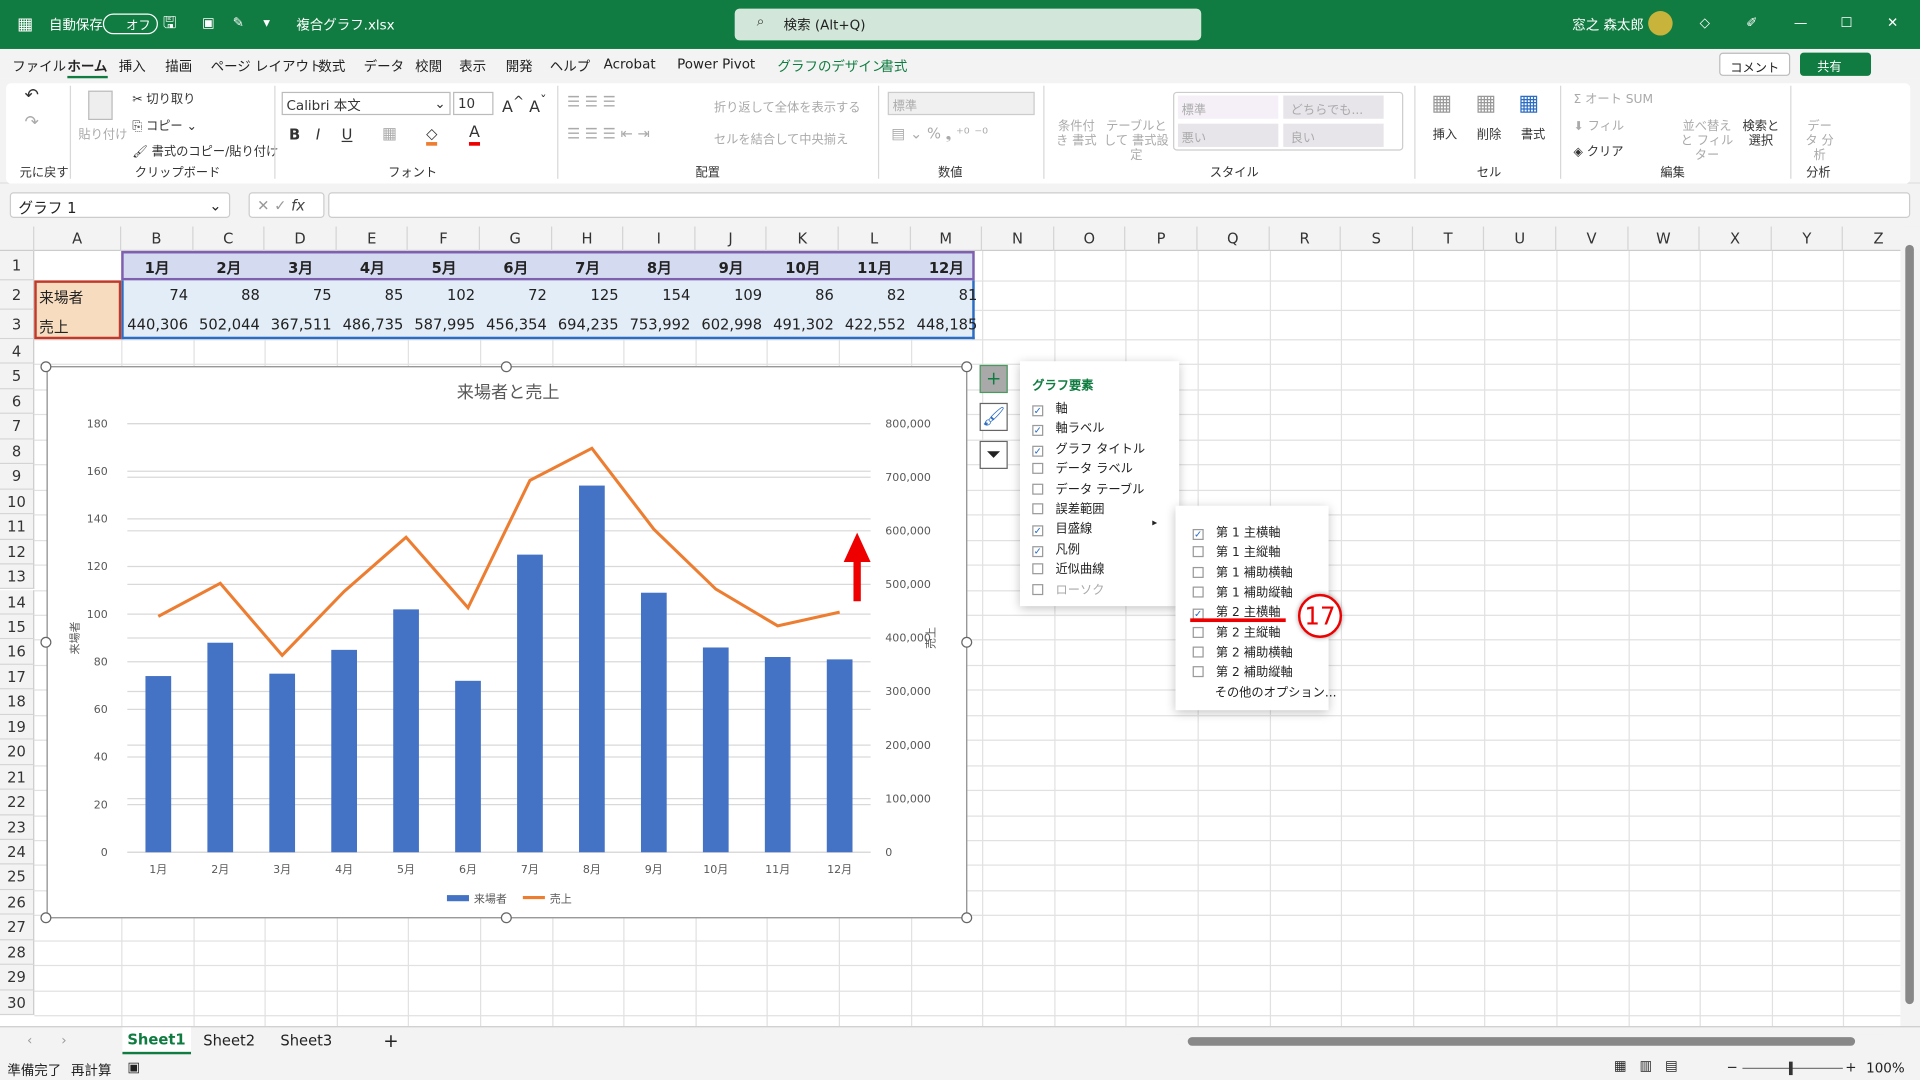 This screenshot has width=1920, height=1080. What do you see at coordinates (17, 239) in the screenshot?
I see `select-all-corner` at bounding box center [17, 239].